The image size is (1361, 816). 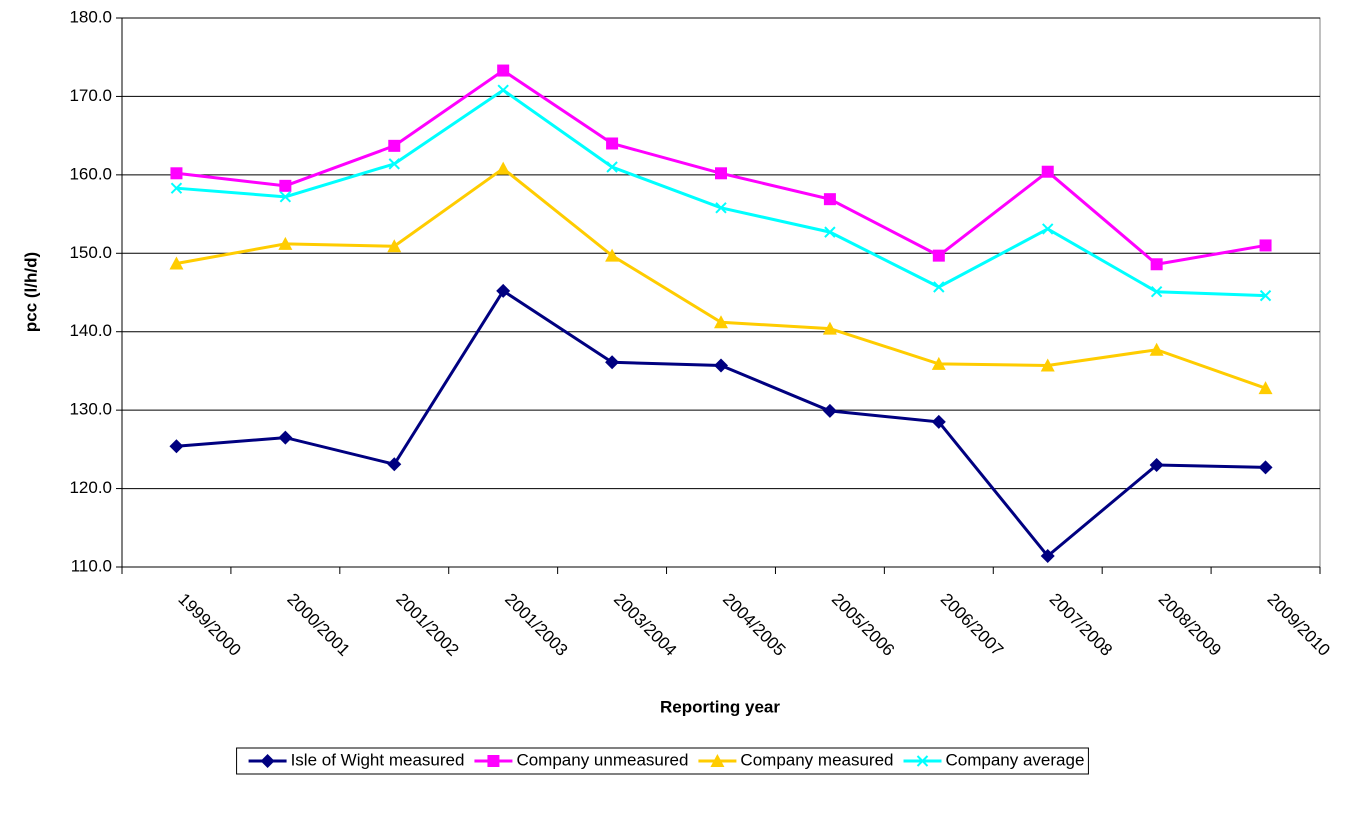 I want to click on x-axis-label: Reporting year, so click(x=720, y=706).